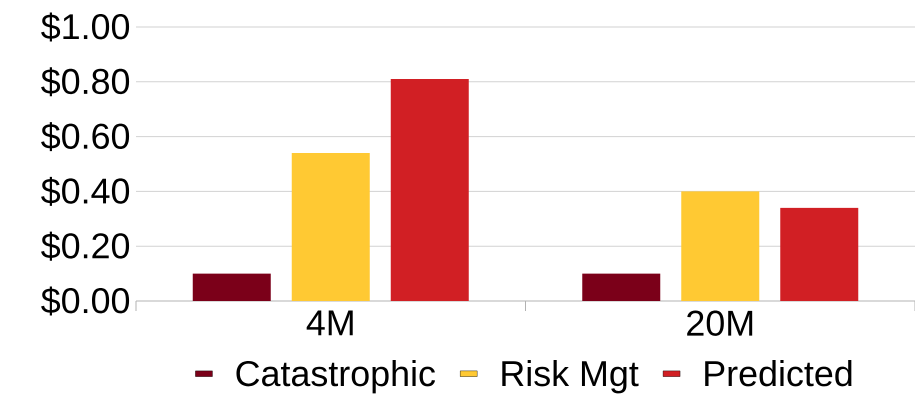 Image resolution: width=915 pixels, height=419 pixels. I want to click on x-tick-label: 4M, so click(329, 323).